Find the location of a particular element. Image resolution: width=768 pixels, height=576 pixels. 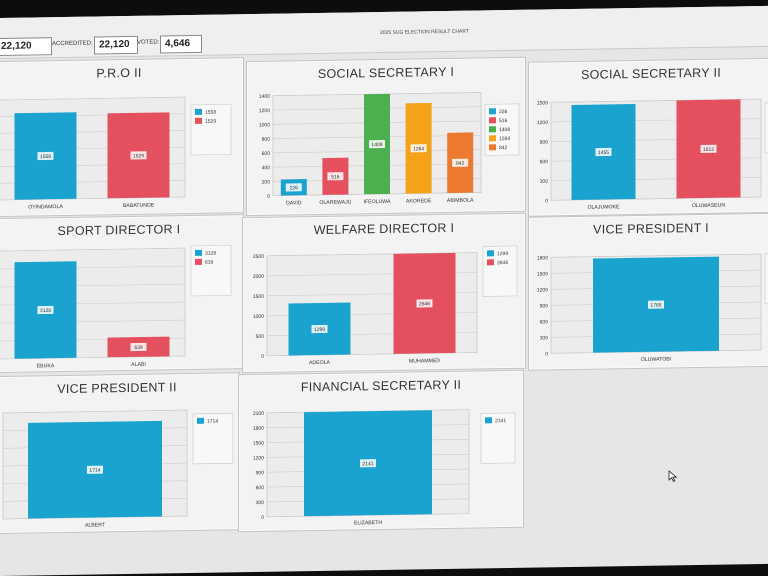

legend-label: 3128 is located at coordinates (210, 254).